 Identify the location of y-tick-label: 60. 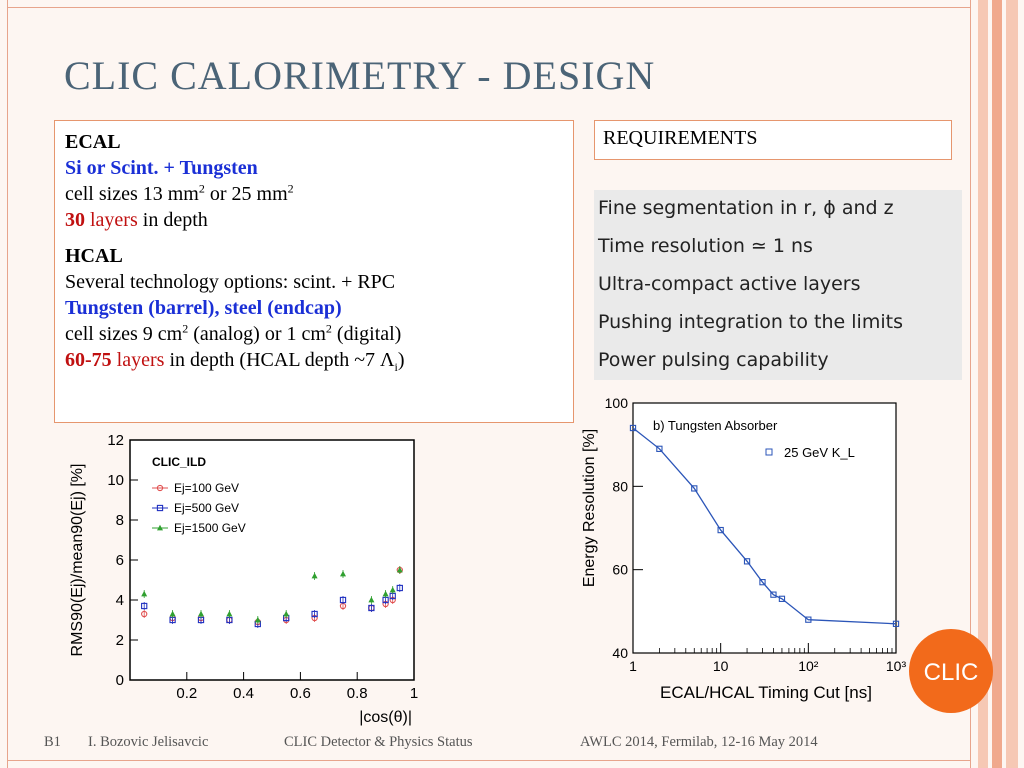
(620, 570).